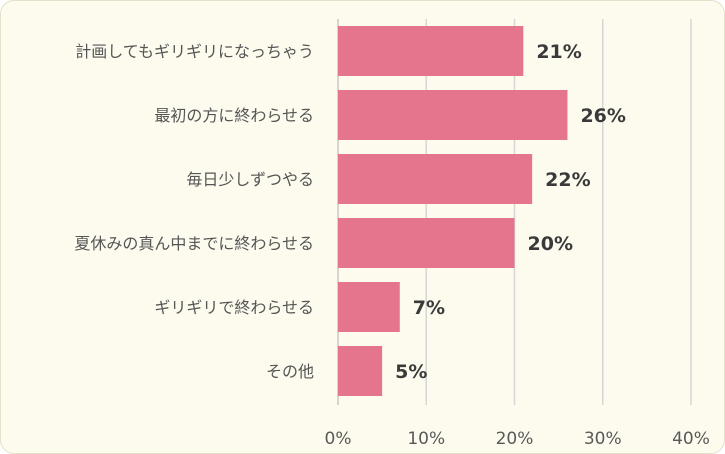 The height and width of the screenshot is (454, 725). Describe the element at coordinates (338, 439) in the screenshot. I see `x-tick-label-0: 0%` at that location.